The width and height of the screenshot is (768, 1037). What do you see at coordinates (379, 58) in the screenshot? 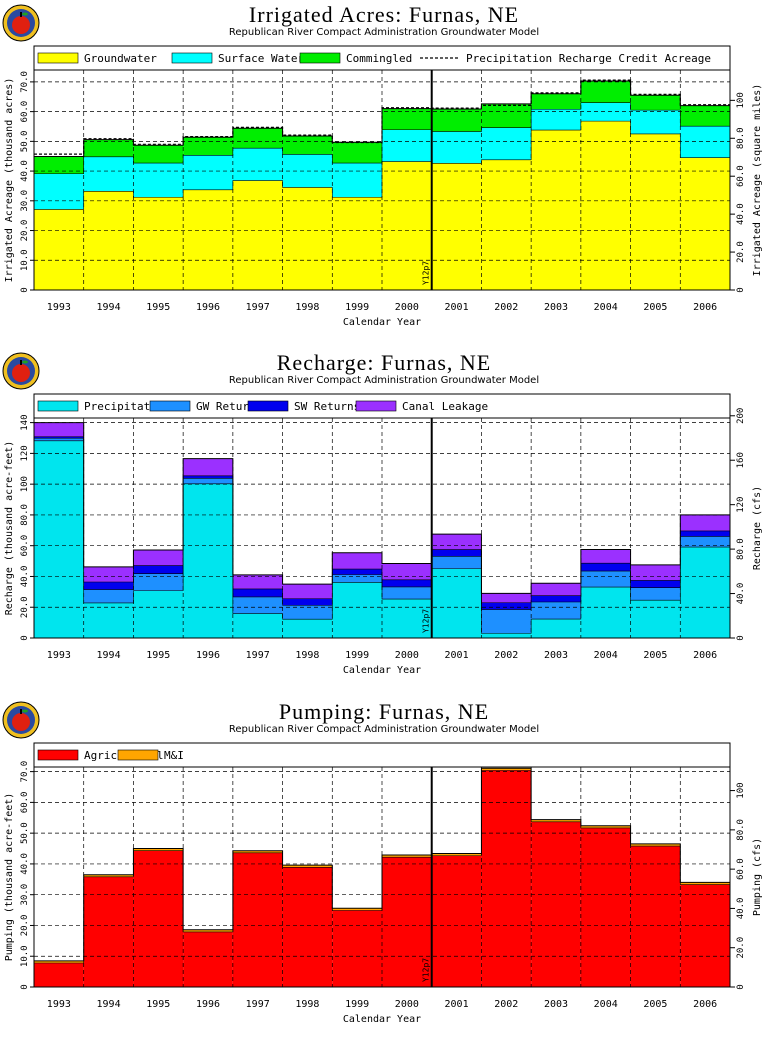
I see `legend-label: Commingled` at bounding box center [379, 58].